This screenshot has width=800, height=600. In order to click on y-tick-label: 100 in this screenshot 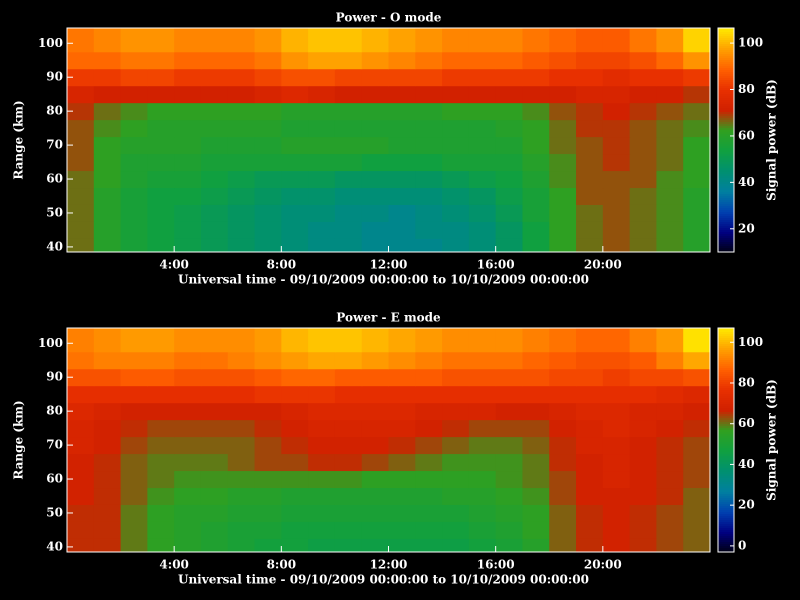, I will do `click(50, 43)`.